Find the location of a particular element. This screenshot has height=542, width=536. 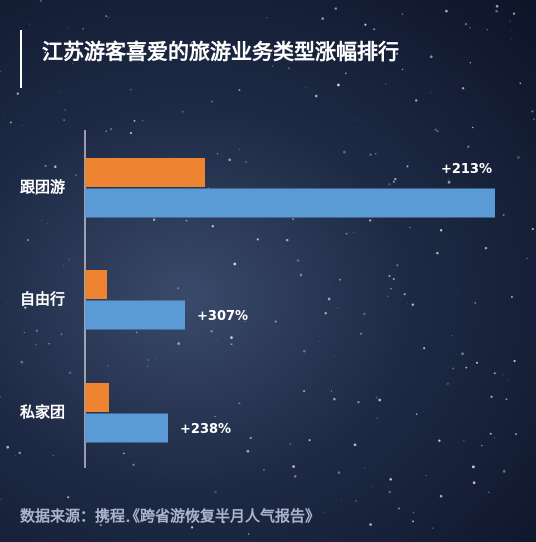

data-source-note: 数据来源：携程《跨省游恢复半月人气报告》 is located at coordinates (170, 516).